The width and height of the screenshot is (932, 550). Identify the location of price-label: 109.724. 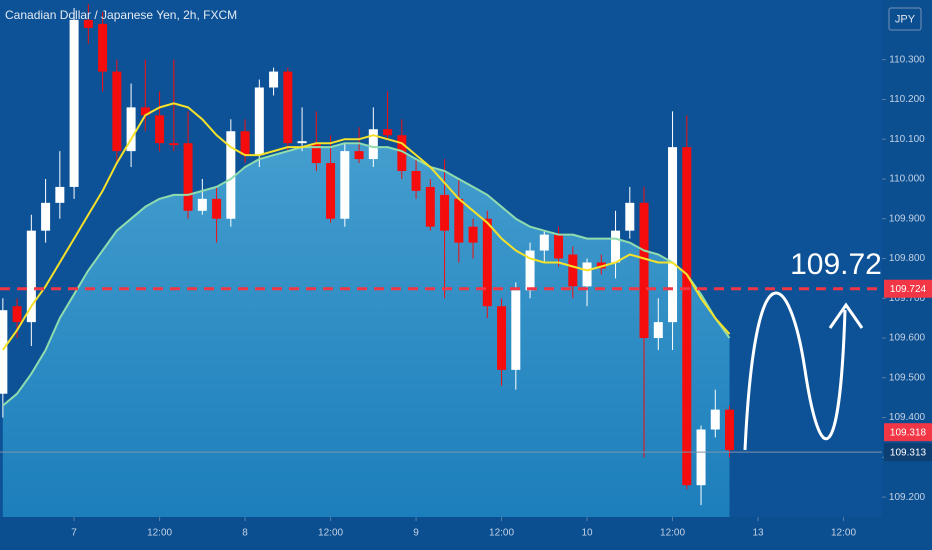
(908, 289).